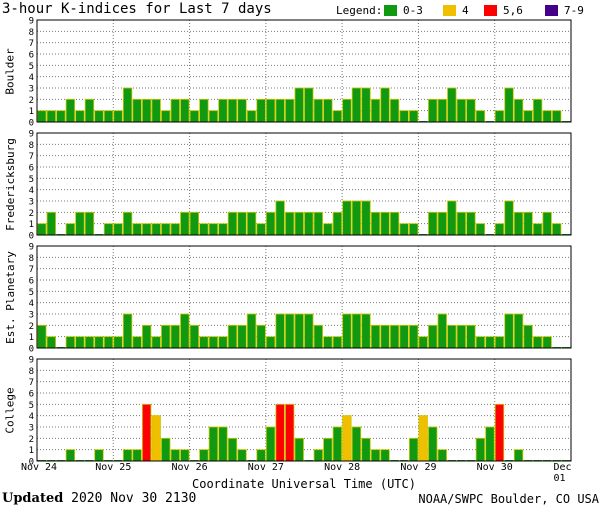 This screenshot has width=600, height=510. What do you see at coordinates (551, 10) in the screenshot?
I see `legend-swatch-severe` at bounding box center [551, 10].